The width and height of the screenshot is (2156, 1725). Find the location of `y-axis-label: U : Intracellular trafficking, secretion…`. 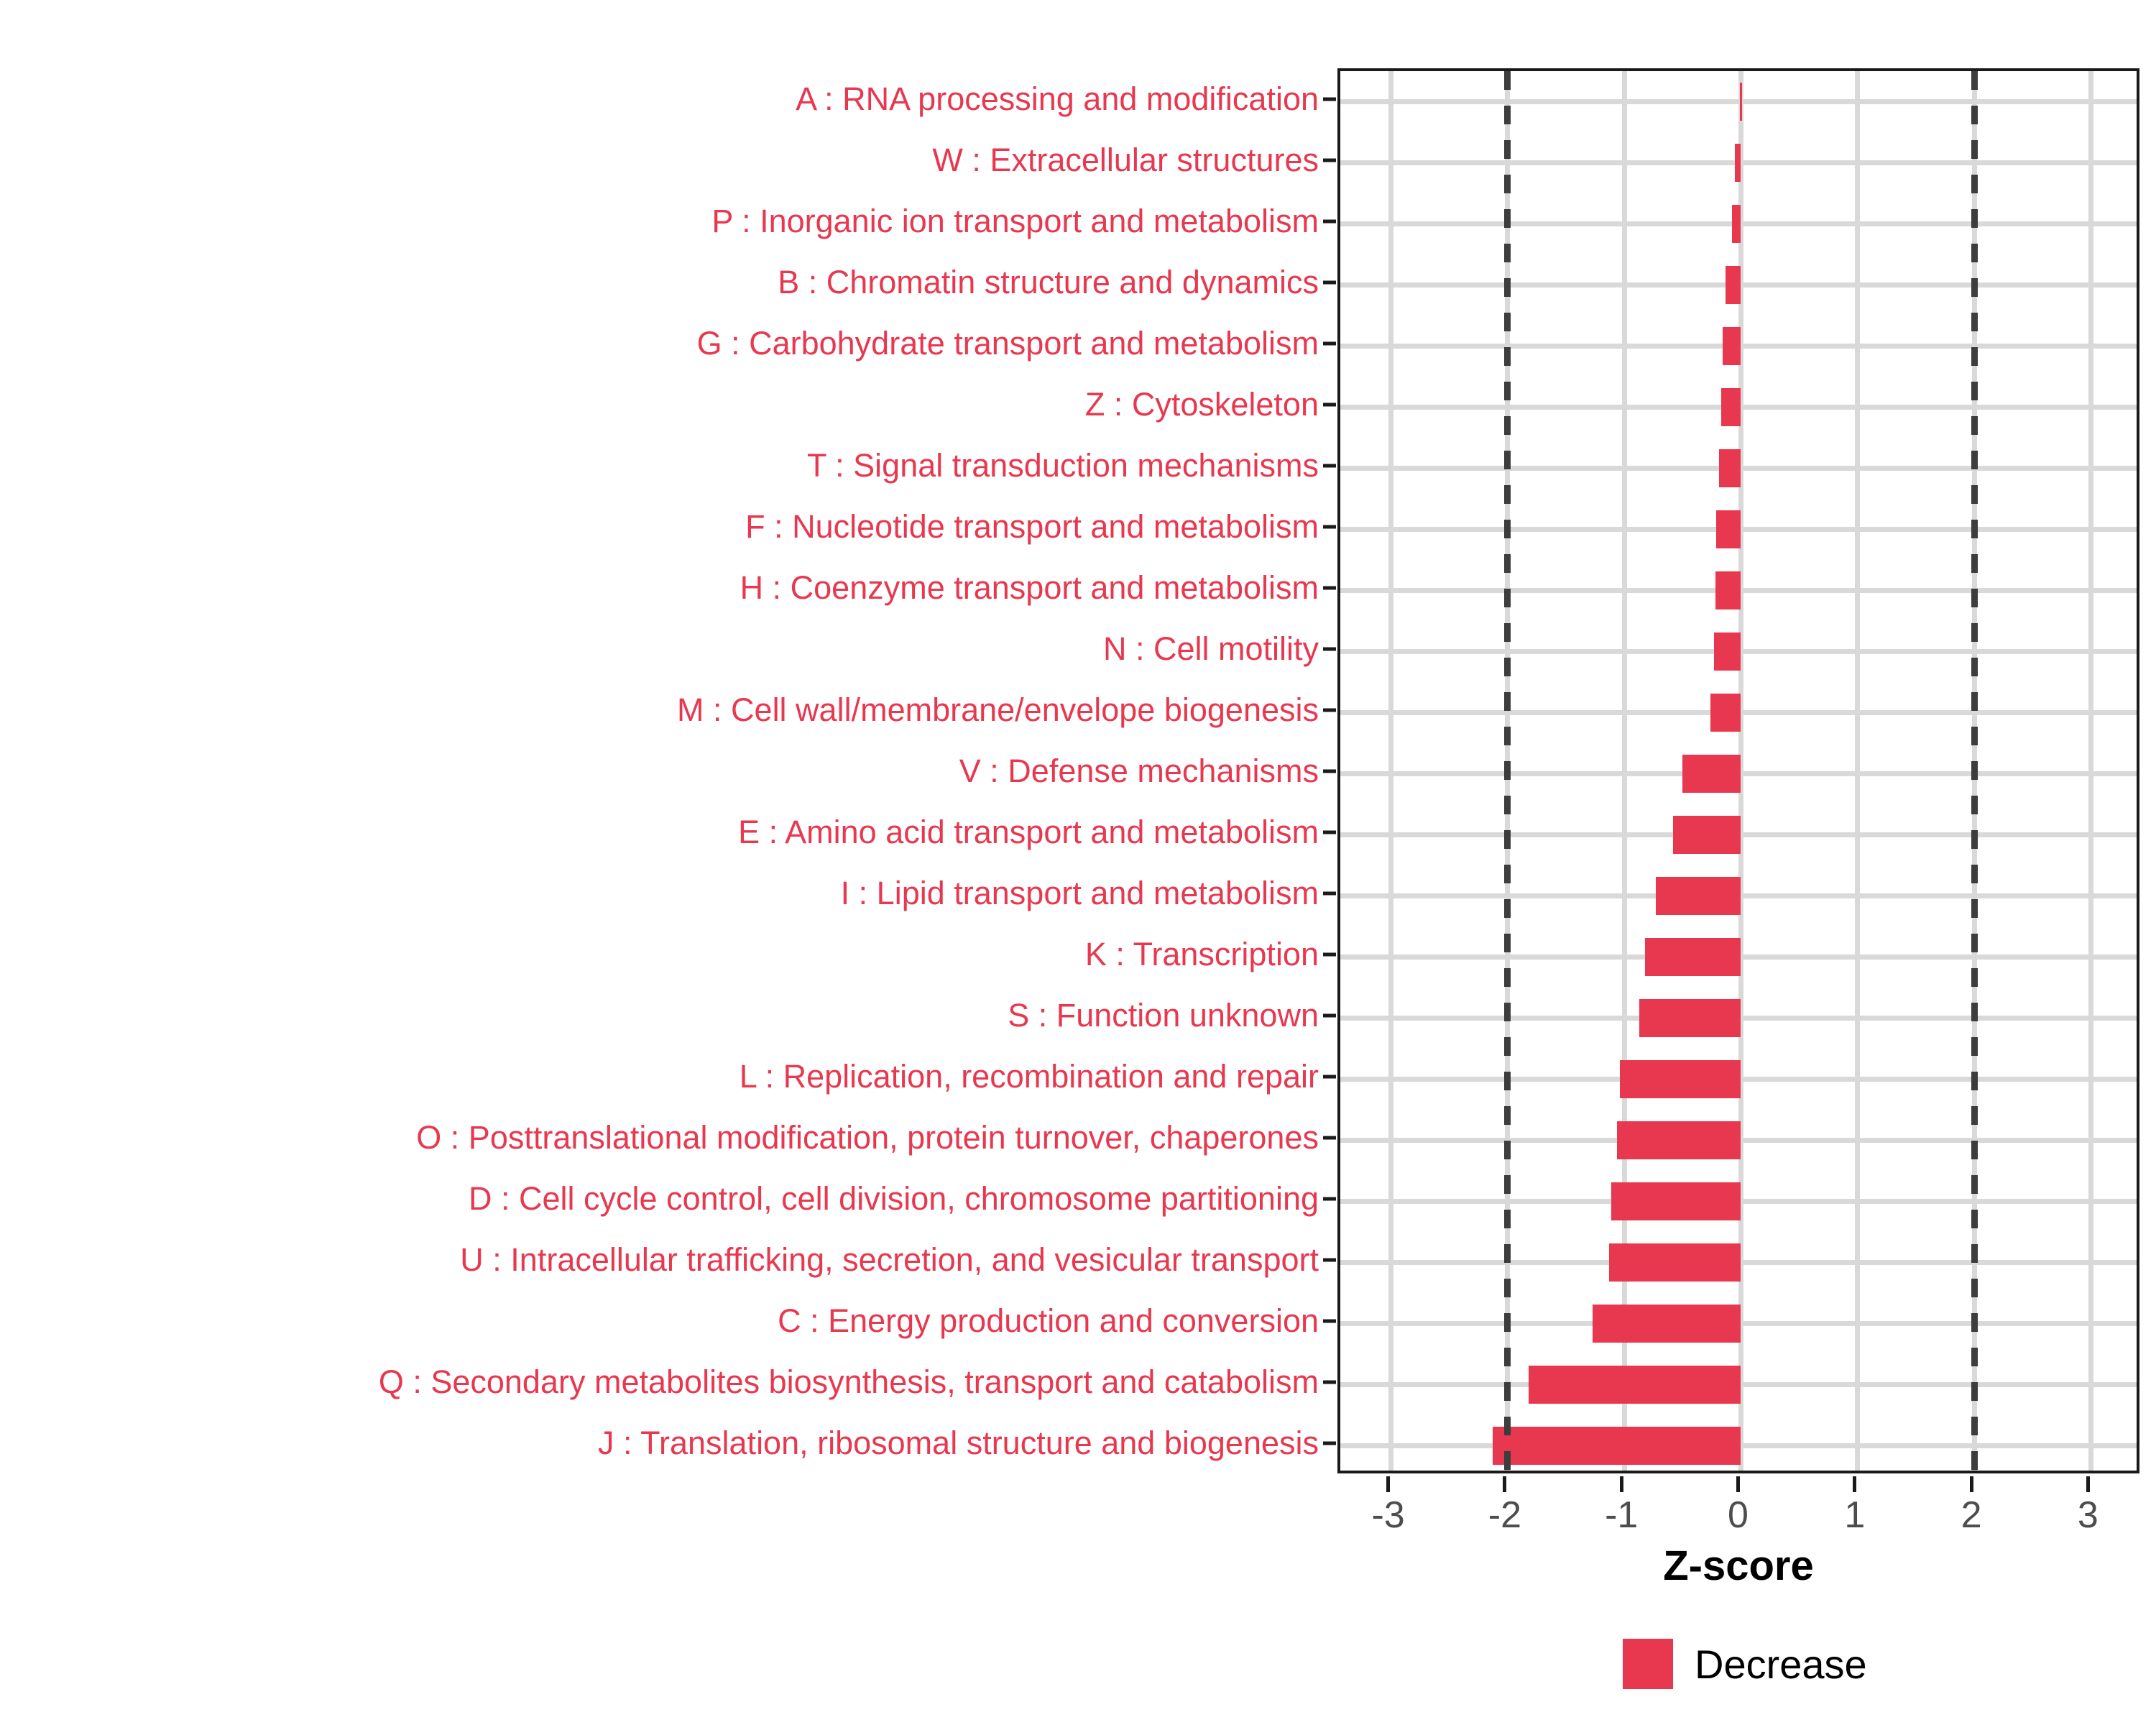

y-axis-label: U : Intracellular trafficking, secretion… is located at coordinates (890, 1259).